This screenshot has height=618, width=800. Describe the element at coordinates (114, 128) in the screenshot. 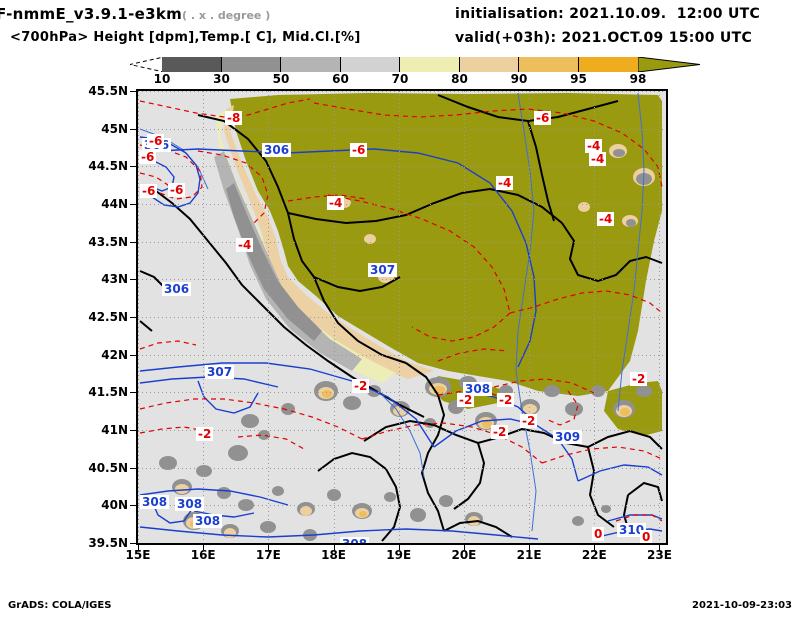

I see `lat-tick-45N: 45N` at that location.